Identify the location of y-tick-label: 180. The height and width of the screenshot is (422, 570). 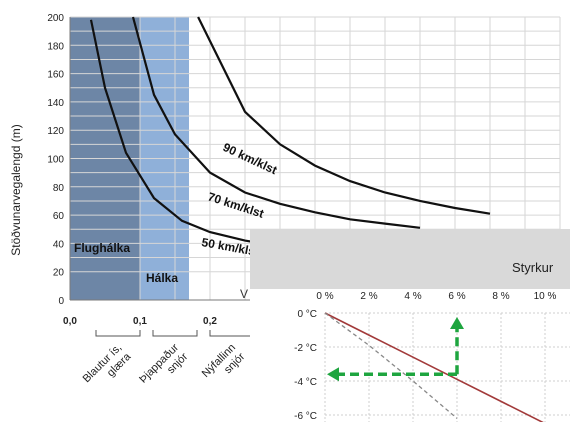
(55, 46).